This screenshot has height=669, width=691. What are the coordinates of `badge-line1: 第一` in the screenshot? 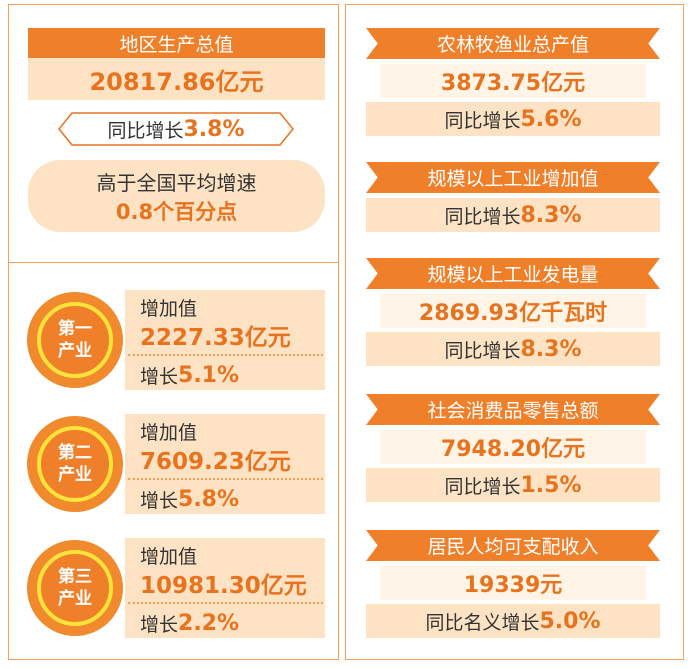 It's located at (75, 329).